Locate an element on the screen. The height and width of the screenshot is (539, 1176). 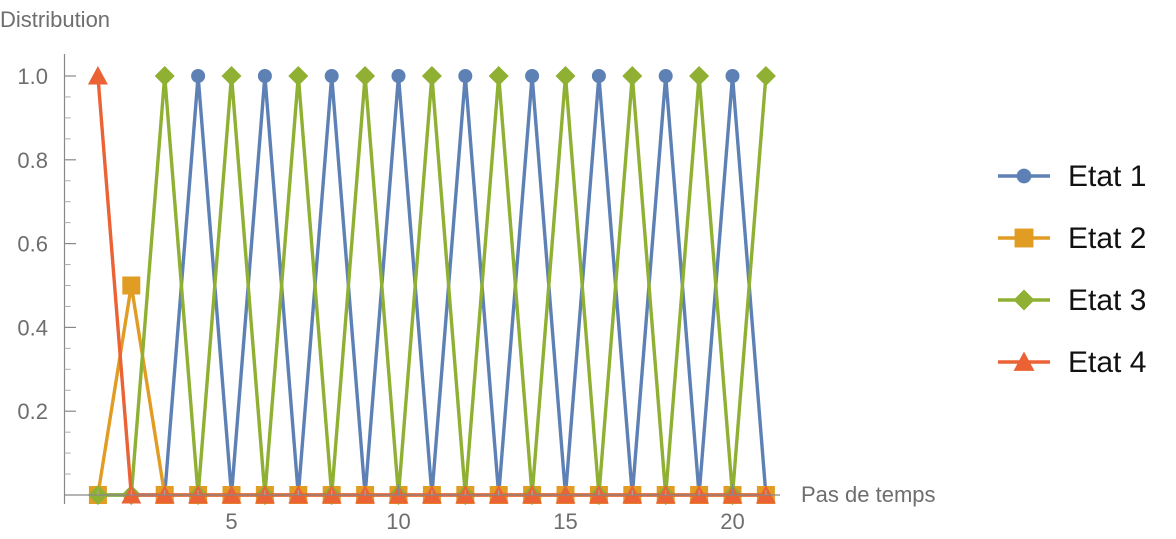
y-tick-label: 0.6 is located at coordinates (32, 244).